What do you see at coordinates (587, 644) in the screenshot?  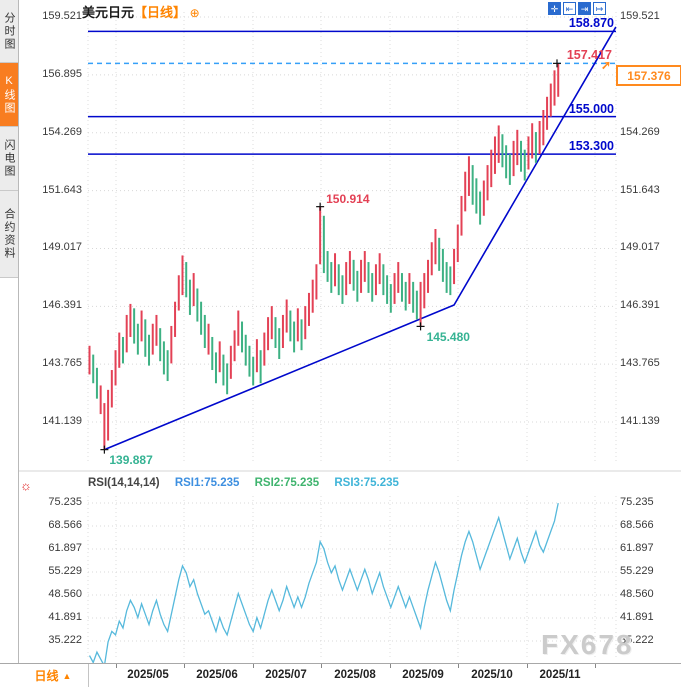 I see `watermark: FX678` at bounding box center [587, 644].